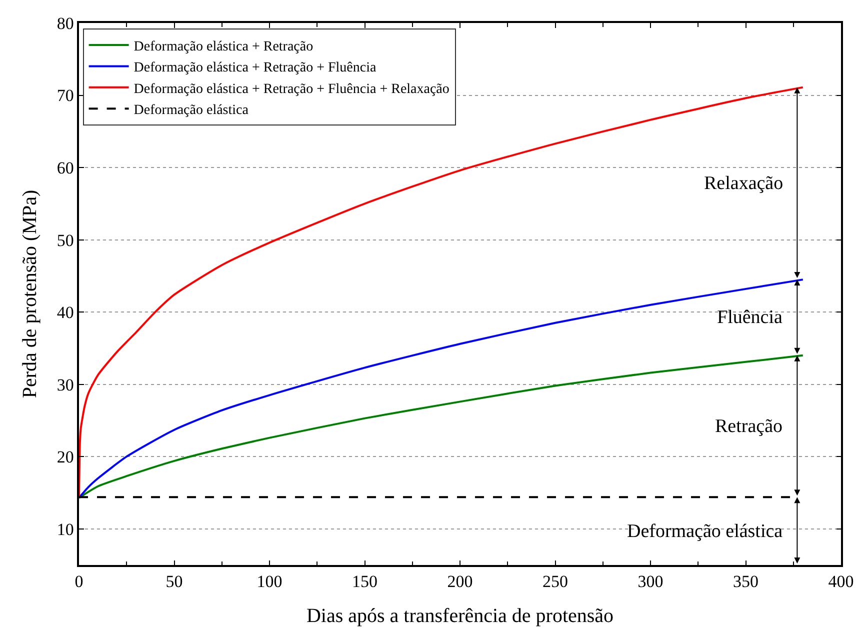 Image resolution: width=866 pixels, height=635 pixels. Describe the element at coordinates (365, 582) in the screenshot. I see `x-tick-label: 150` at that location.